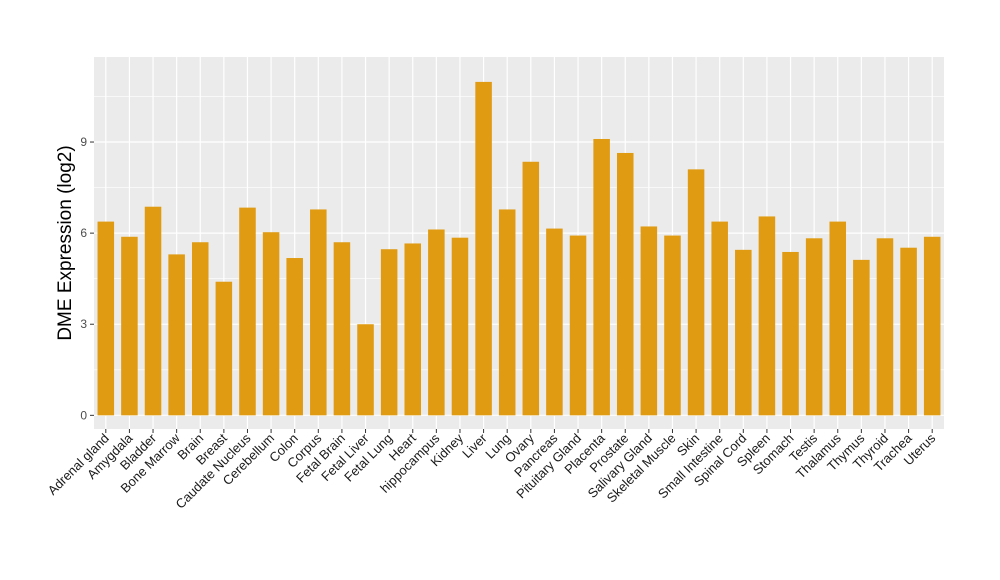 The height and width of the screenshot is (580, 1000). I want to click on y-tick-label: 9, so click(83, 142).